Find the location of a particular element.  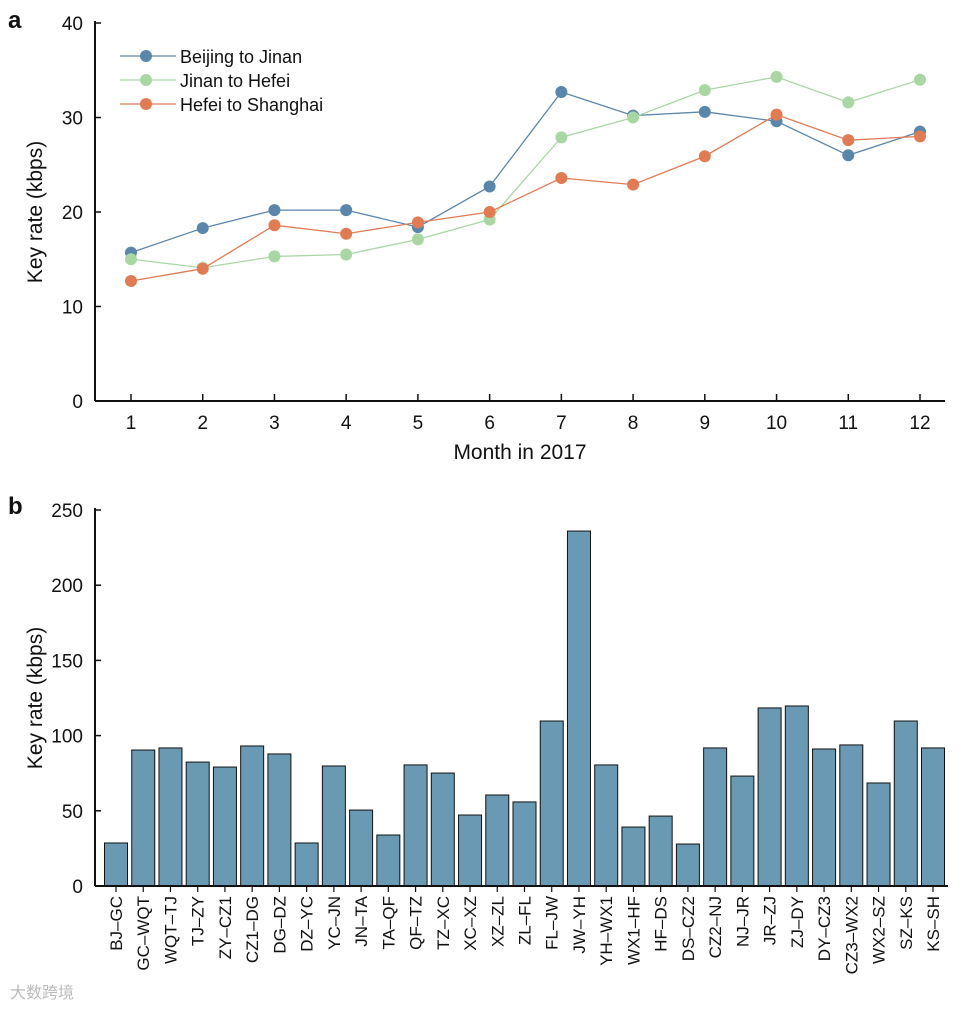

x-tick-label: BJ–GC is located at coordinates (116, 923).